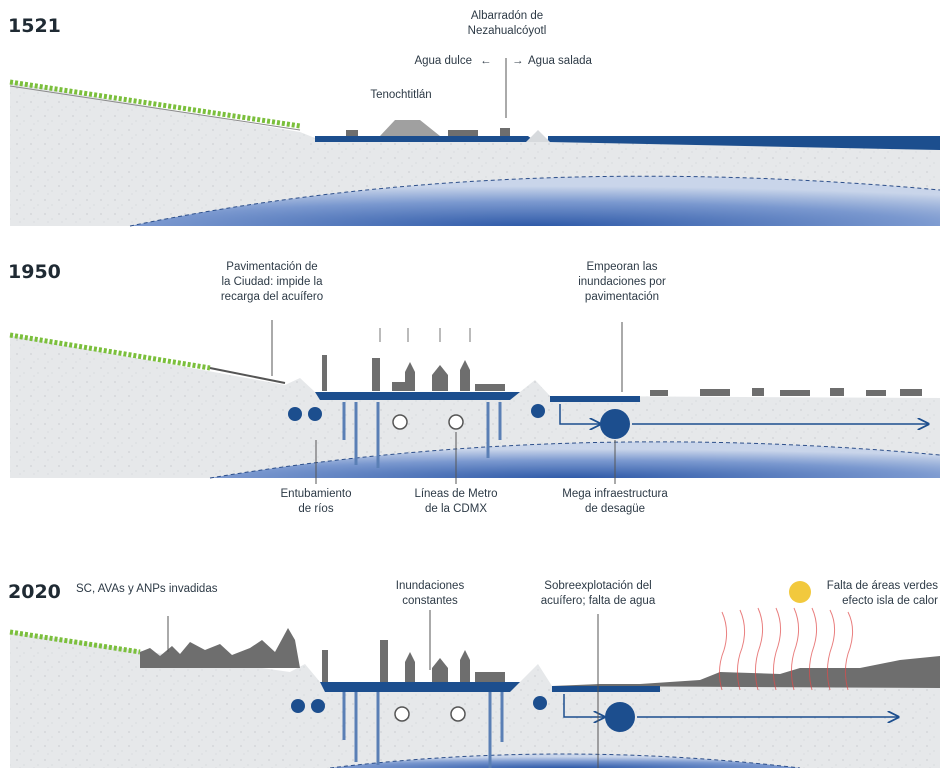  I want to click on sprawl-2020, so click(540, 658).